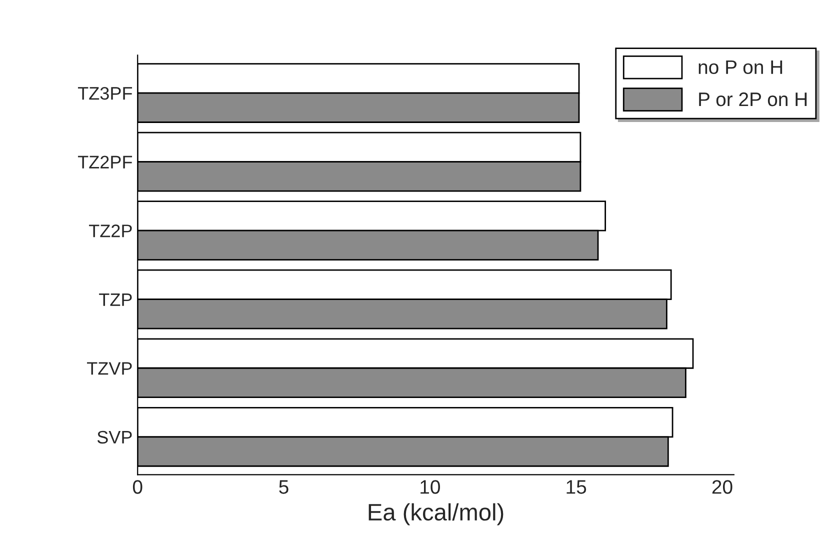  What do you see at coordinates (753, 99) in the screenshot?
I see `legend-label: P or 2P on H` at bounding box center [753, 99].